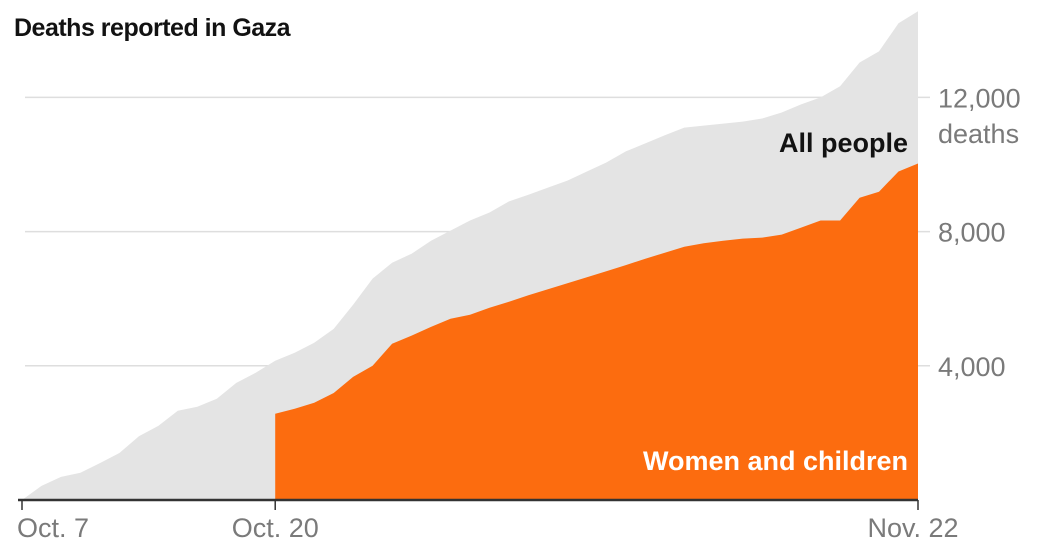 The height and width of the screenshot is (549, 1050). Describe the element at coordinates (843, 143) in the screenshot. I see `series-label-all-people: All people` at that location.